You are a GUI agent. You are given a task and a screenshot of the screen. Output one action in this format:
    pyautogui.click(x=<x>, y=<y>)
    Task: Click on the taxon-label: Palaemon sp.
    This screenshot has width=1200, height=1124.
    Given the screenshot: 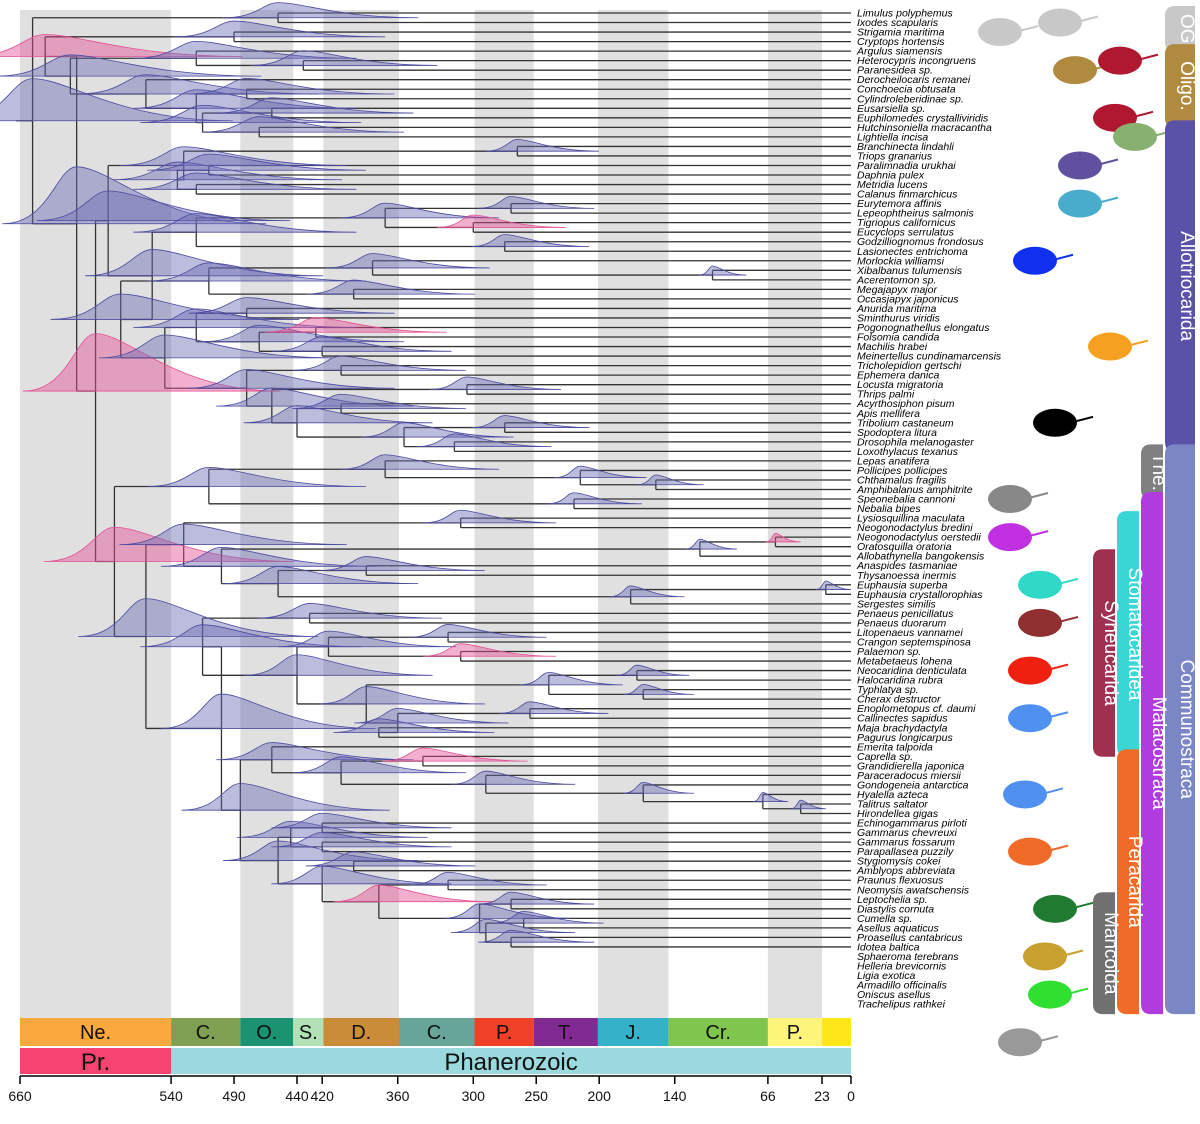 What is the action you would take?
    pyautogui.click(x=889, y=652)
    